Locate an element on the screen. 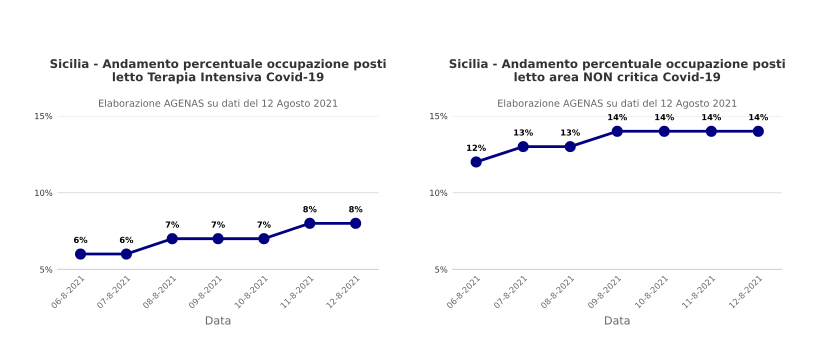 This screenshot has height=341, width=823. data-label: 12% is located at coordinates (476, 147).